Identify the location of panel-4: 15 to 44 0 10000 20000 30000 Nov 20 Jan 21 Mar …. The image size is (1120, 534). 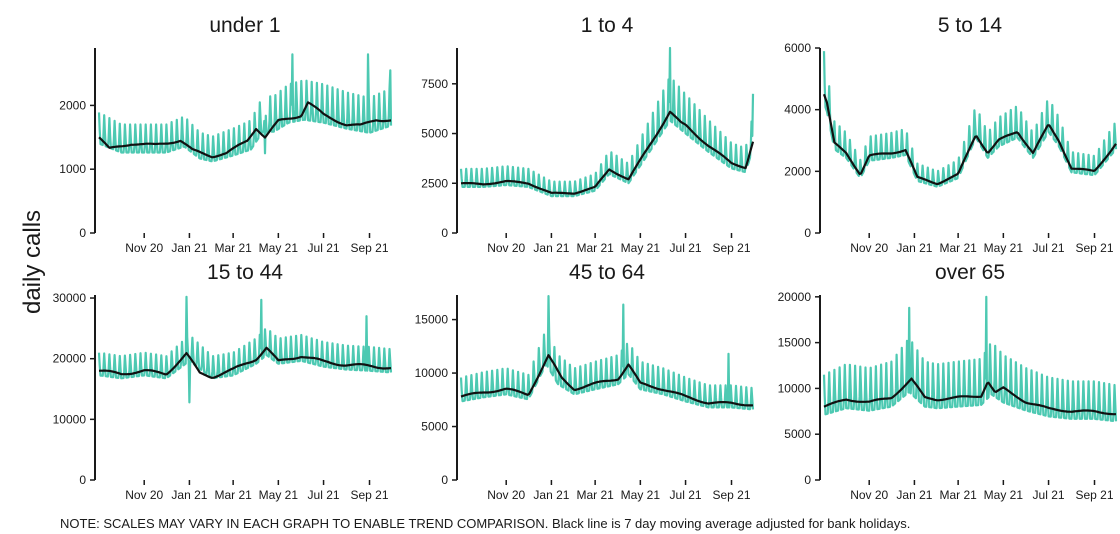
(223, 381).